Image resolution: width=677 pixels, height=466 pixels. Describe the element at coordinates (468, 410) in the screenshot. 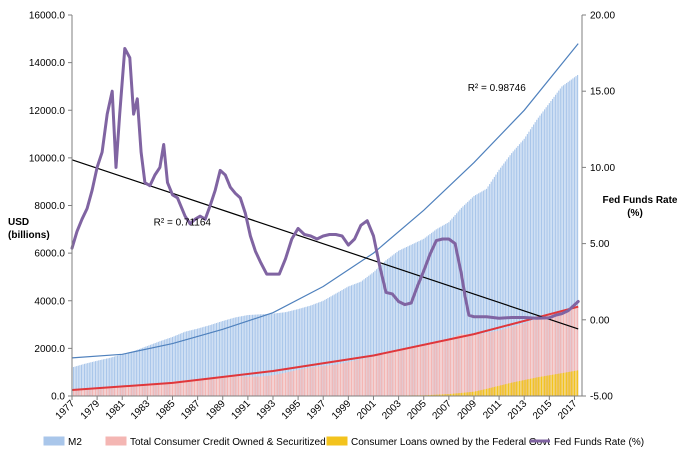

I see `x-tick-label: 2009` at that location.